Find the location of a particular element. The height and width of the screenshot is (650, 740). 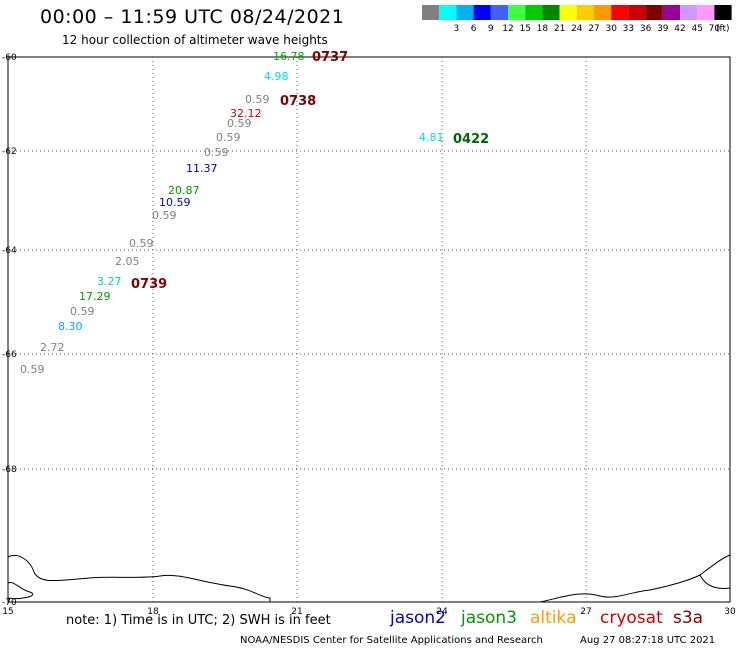

satellite-s3a: s3a is located at coordinates (688, 618).